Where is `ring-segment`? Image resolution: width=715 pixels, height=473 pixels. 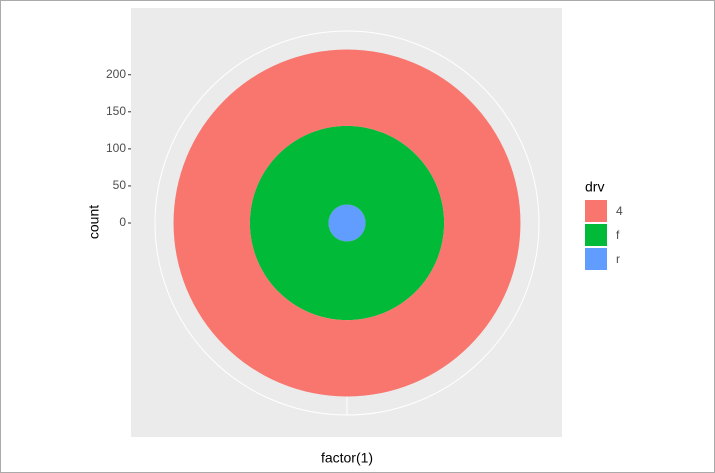 ring-segment is located at coordinates (347, 223).